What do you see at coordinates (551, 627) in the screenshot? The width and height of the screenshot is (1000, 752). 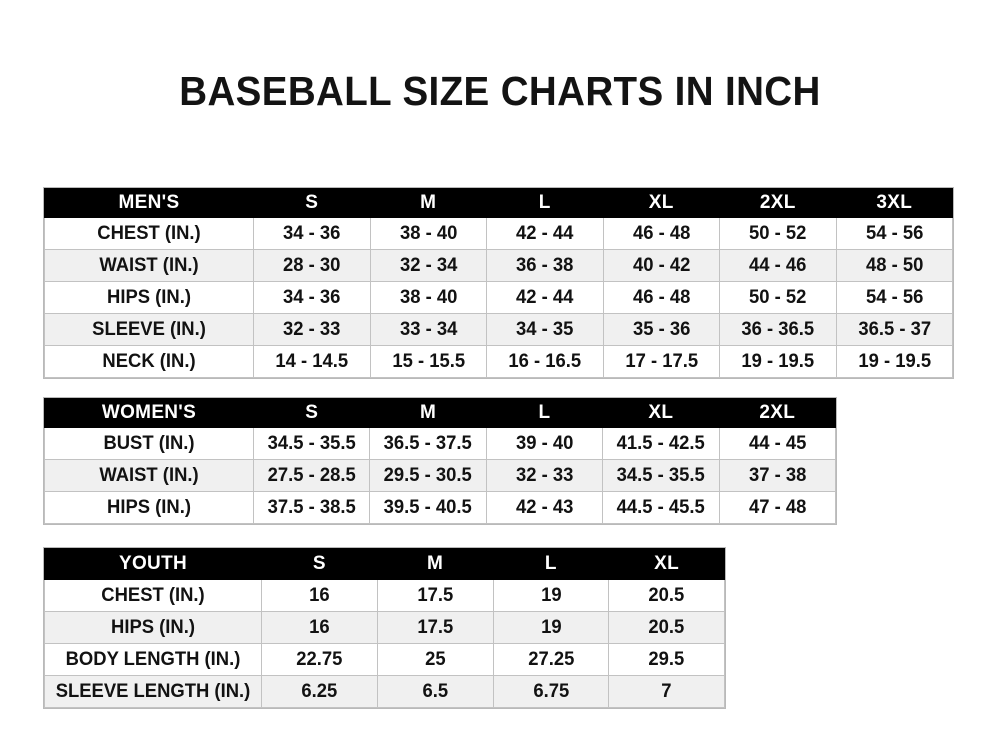 I see `measurement-cell: 19` at bounding box center [551, 627].